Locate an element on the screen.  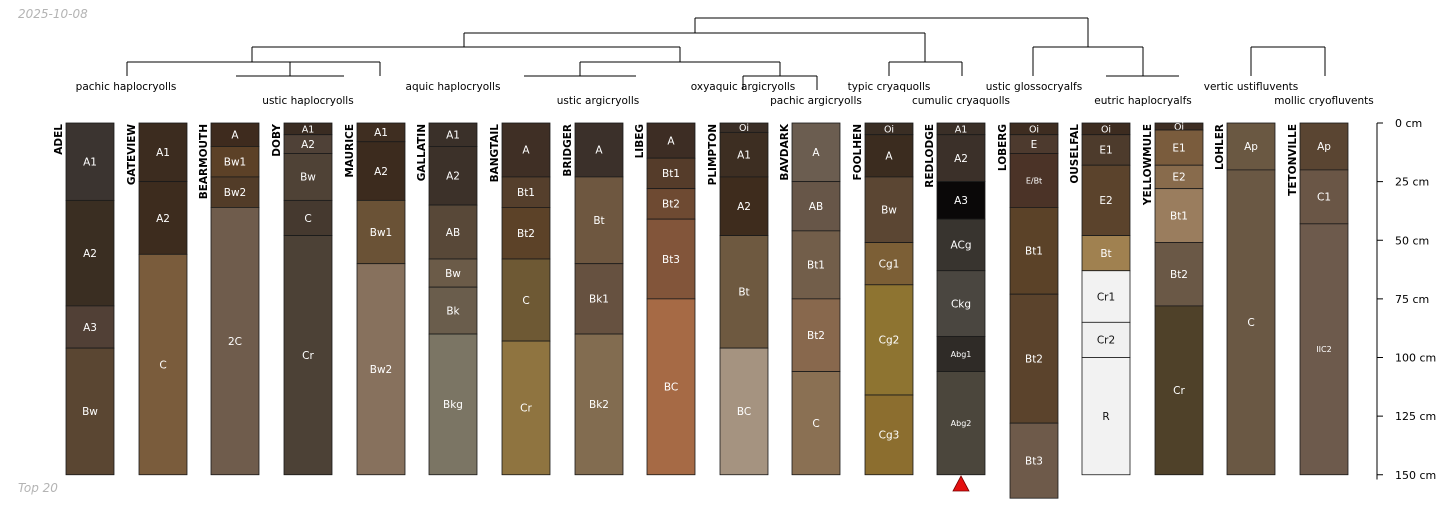
horizon-gateview-c is located at coordinates (163, 364).